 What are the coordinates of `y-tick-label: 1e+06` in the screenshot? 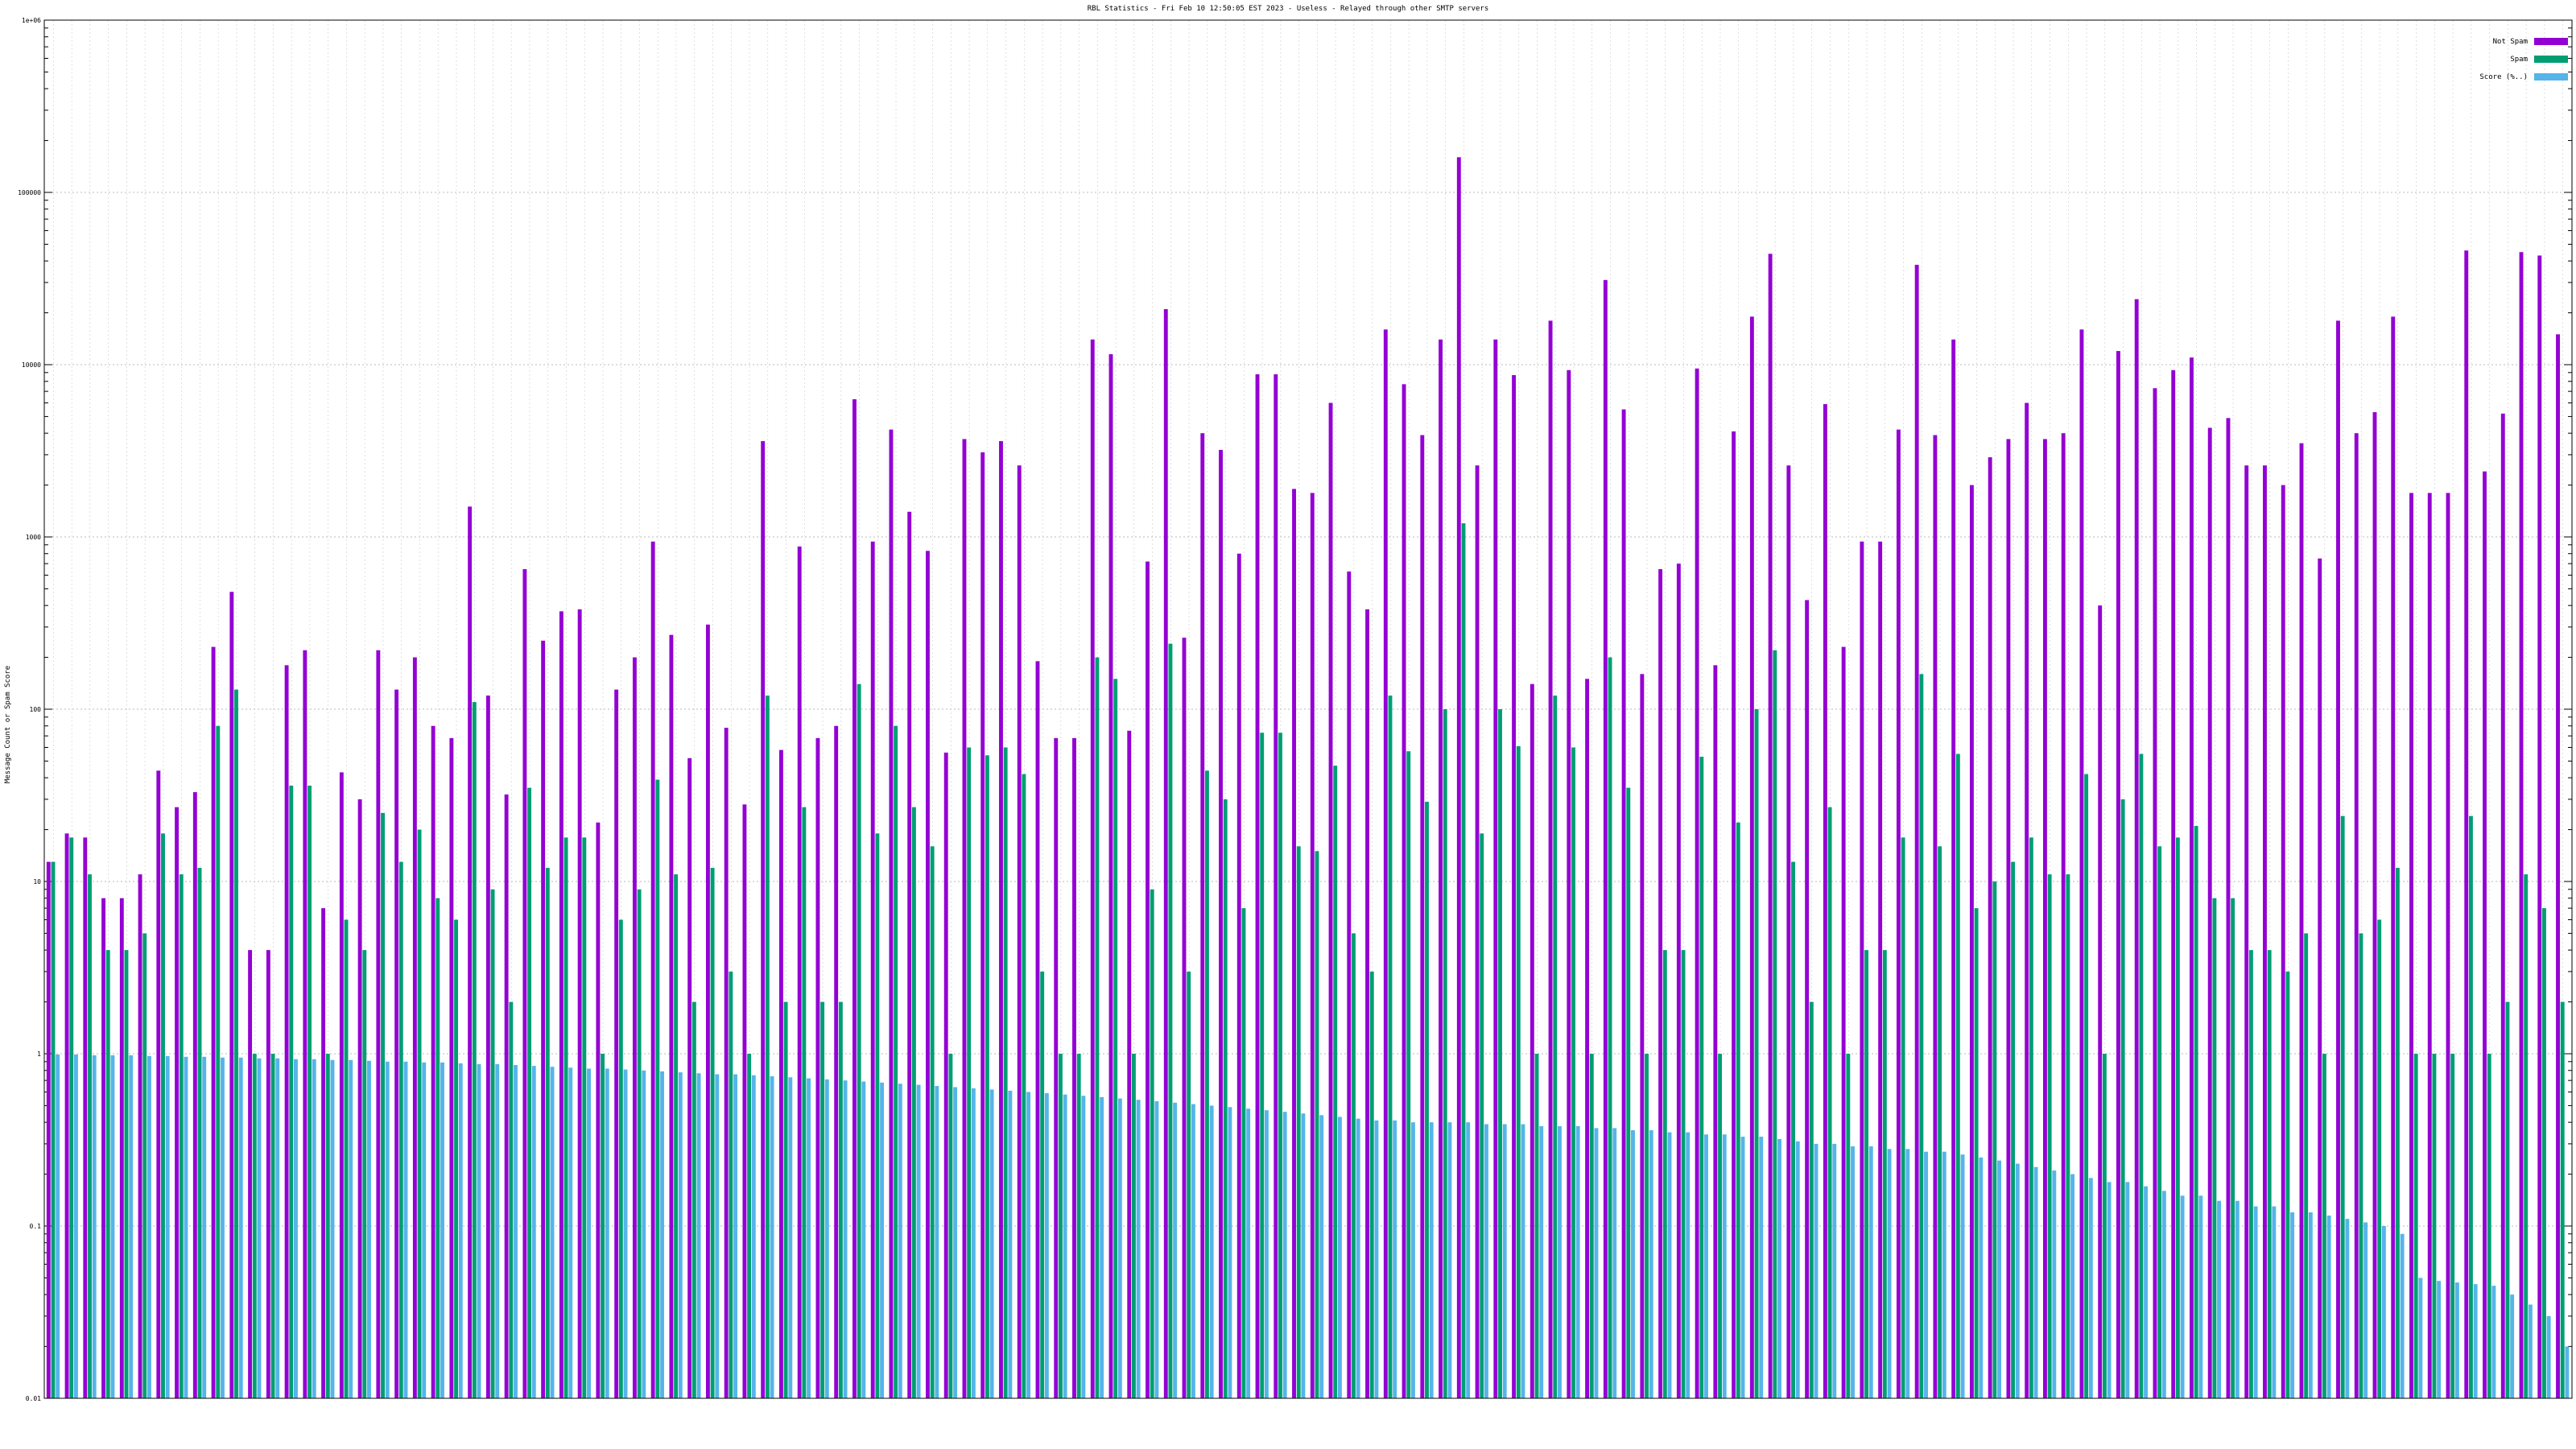 It's located at (31, 20).